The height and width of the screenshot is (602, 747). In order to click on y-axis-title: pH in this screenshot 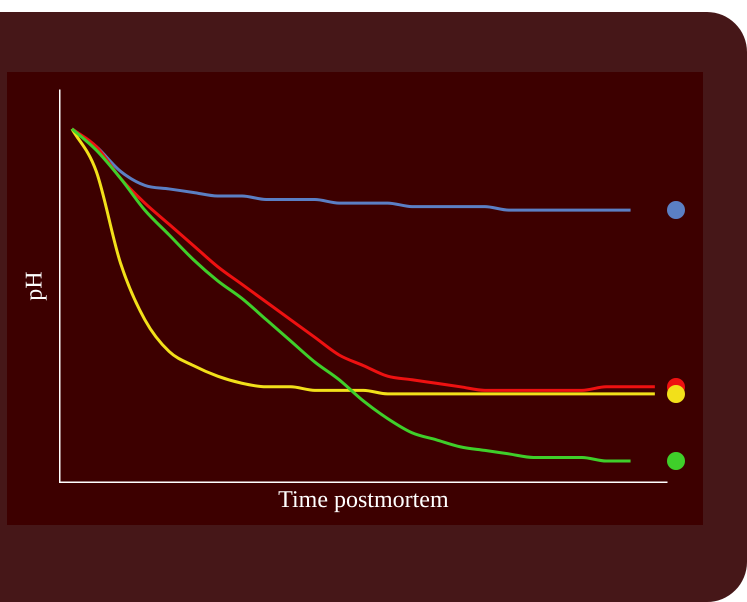, I will do `click(35, 286)`.